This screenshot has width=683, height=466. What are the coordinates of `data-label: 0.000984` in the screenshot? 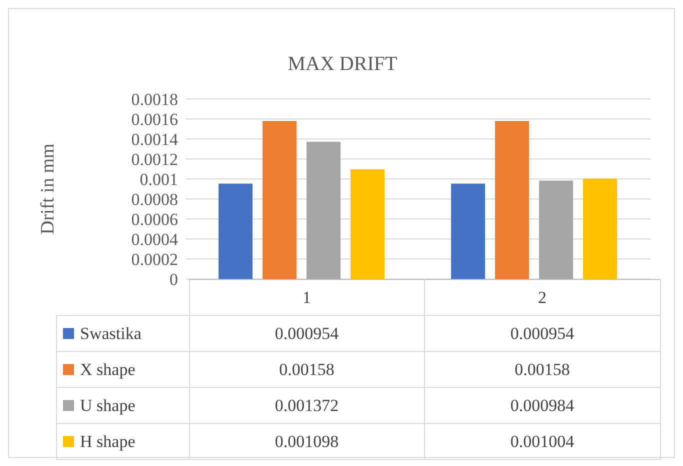 It's located at (542, 406).